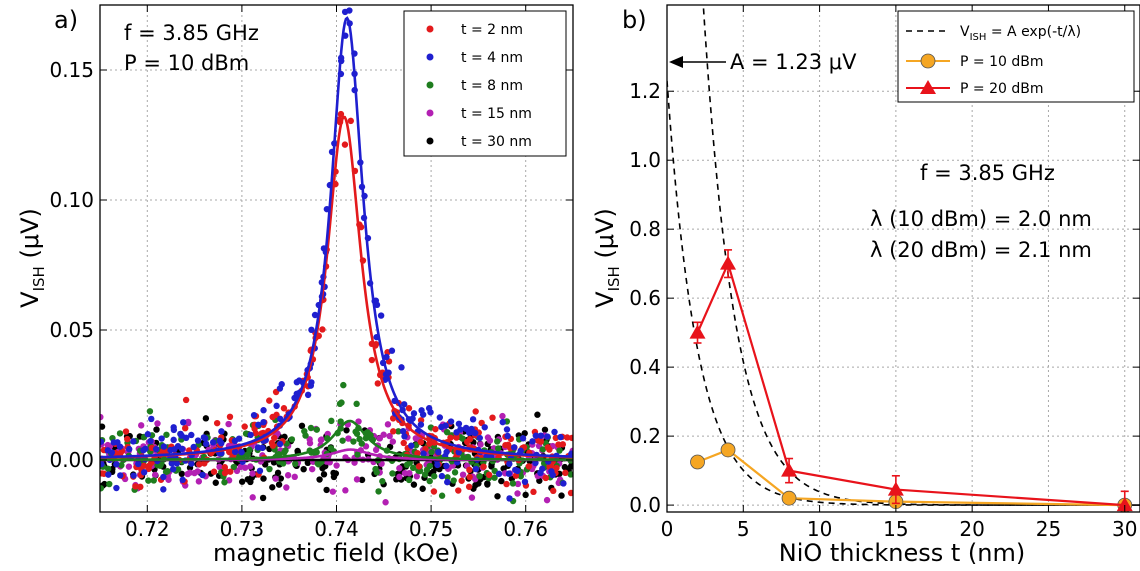 This screenshot has height=571, width=1140. What do you see at coordinates (895, 529) in the screenshot?
I see `panel-b-xtick-label-3: 15` at bounding box center [895, 529].